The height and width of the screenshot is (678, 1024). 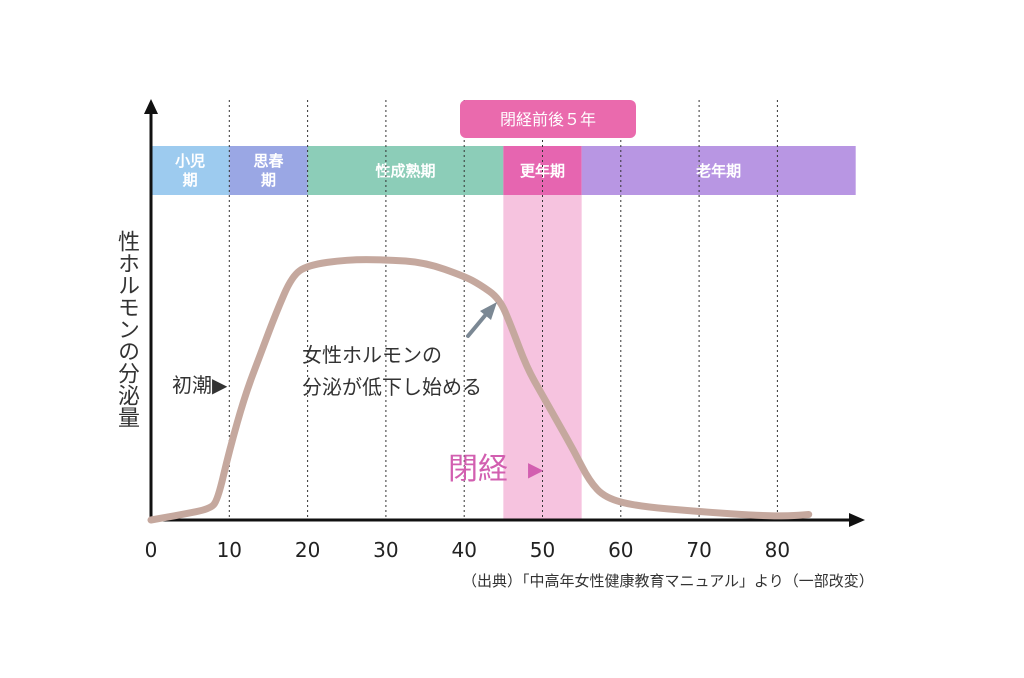 I want to click on x-tick-label: 70, so click(x=698, y=550).